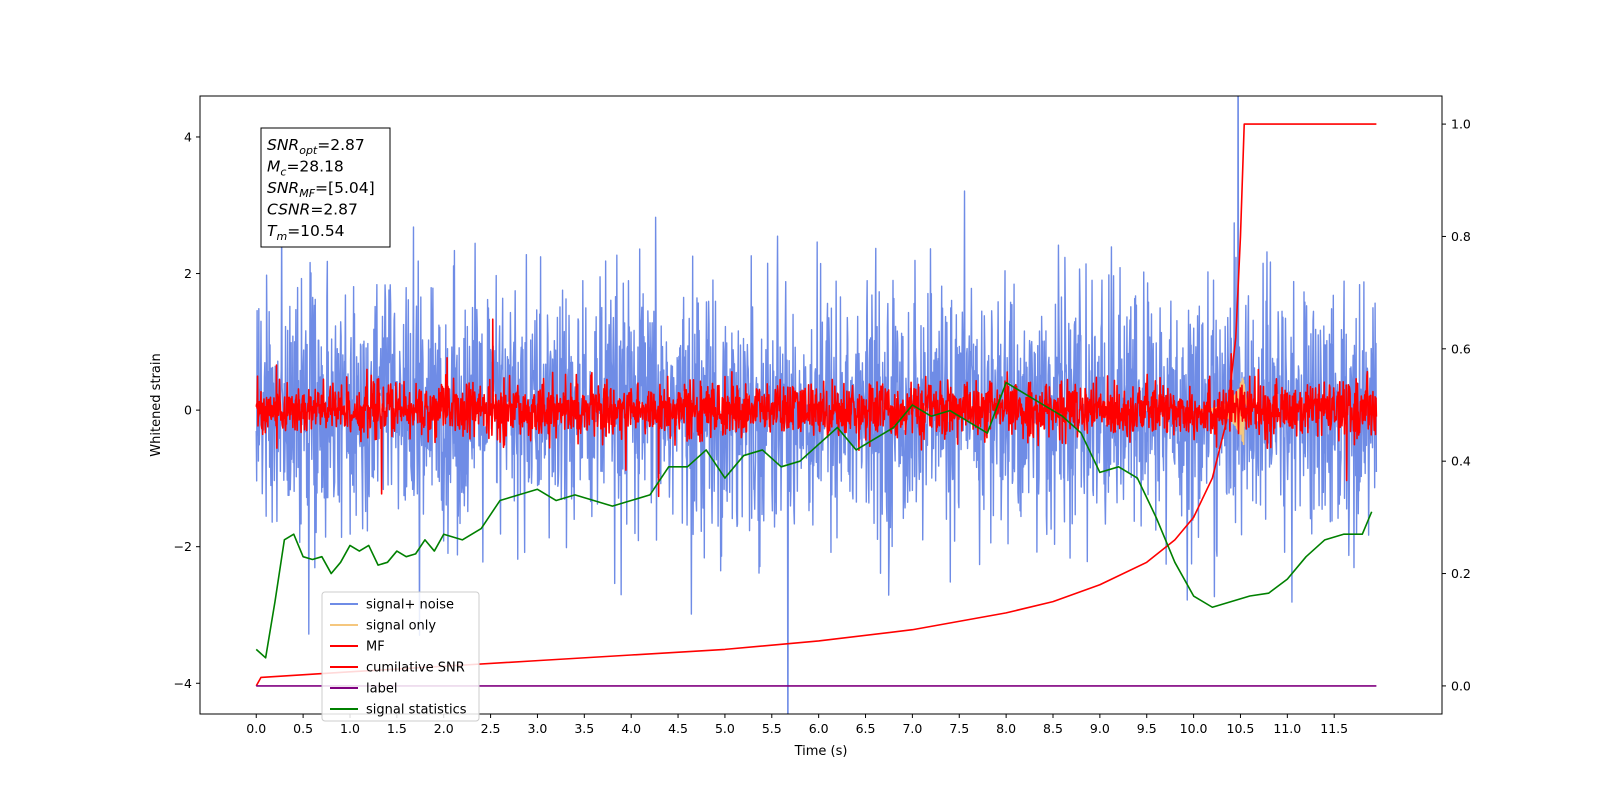 The height and width of the screenshot is (800, 1600). What do you see at coordinates (188, 136) in the screenshot?
I see `y-tick-label: 4` at bounding box center [188, 136].